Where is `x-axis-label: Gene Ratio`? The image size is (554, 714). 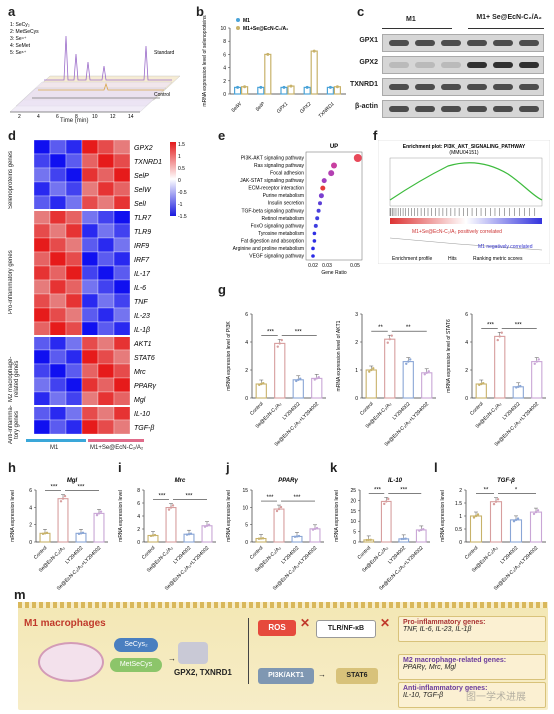
x-axis-label: Gene Ratio is located at coordinates (334, 273).